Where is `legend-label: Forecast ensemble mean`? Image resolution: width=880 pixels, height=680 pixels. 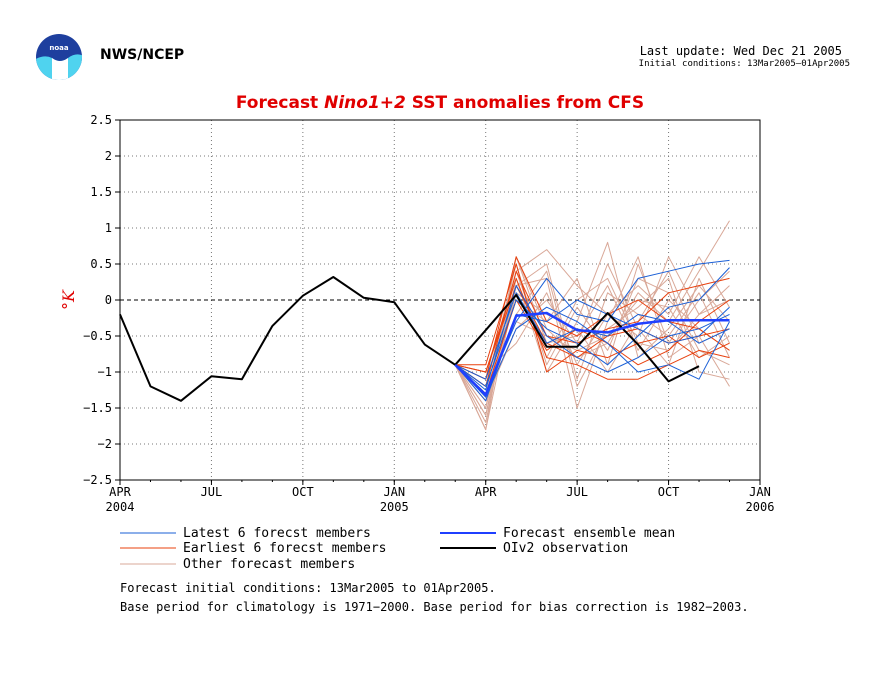
legend-label: Forecast ensemble mean is located at coordinates (589, 533).